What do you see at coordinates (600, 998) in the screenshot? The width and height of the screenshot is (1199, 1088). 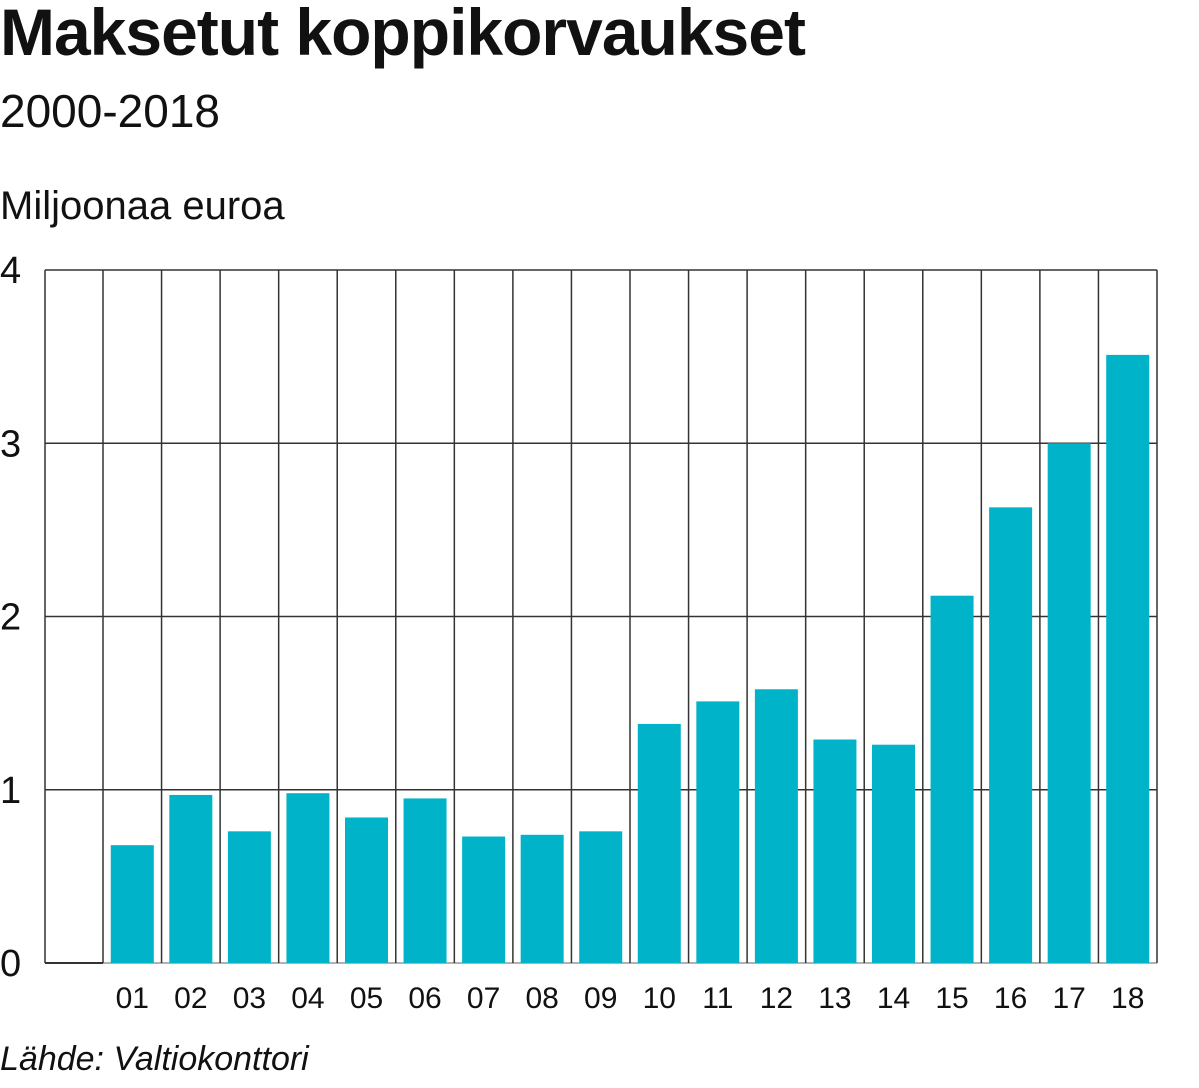 I see `x-tick-label: 09` at bounding box center [600, 998].